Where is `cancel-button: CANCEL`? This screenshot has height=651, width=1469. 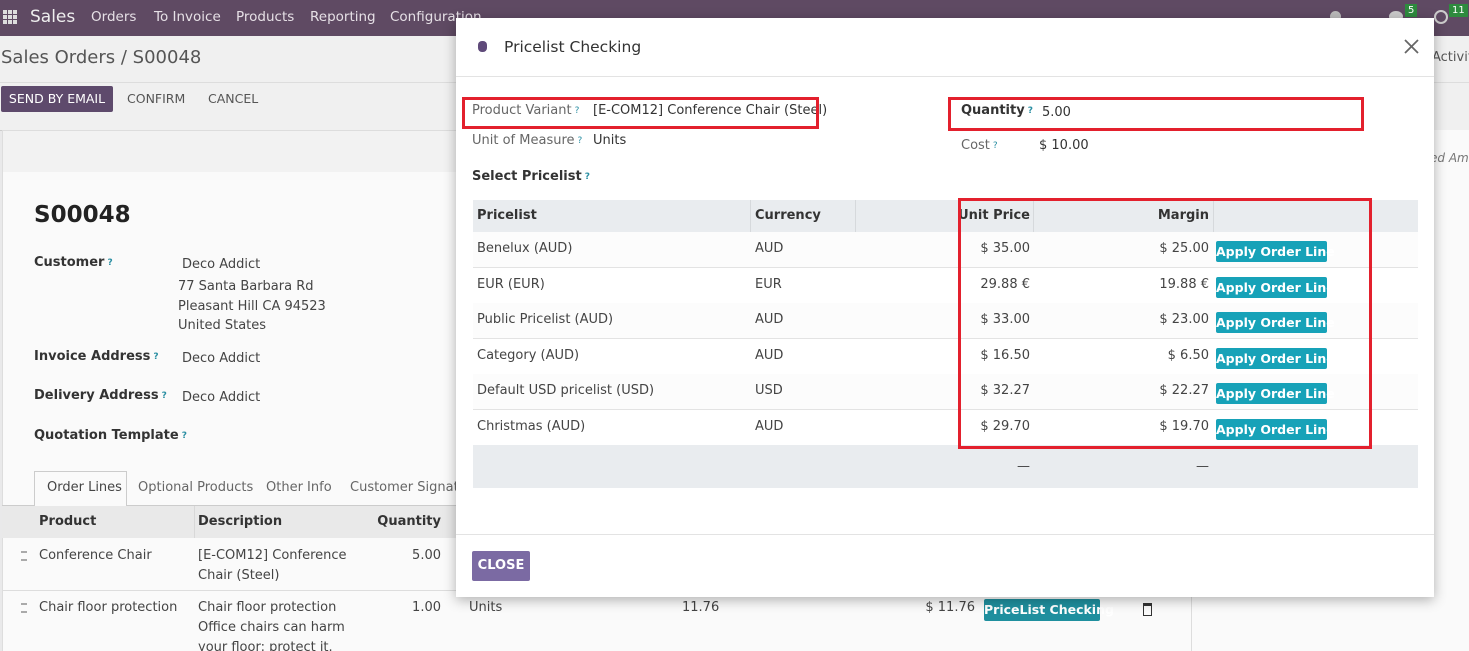 cancel-button: CANCEL is located at coordinates (233, 98).